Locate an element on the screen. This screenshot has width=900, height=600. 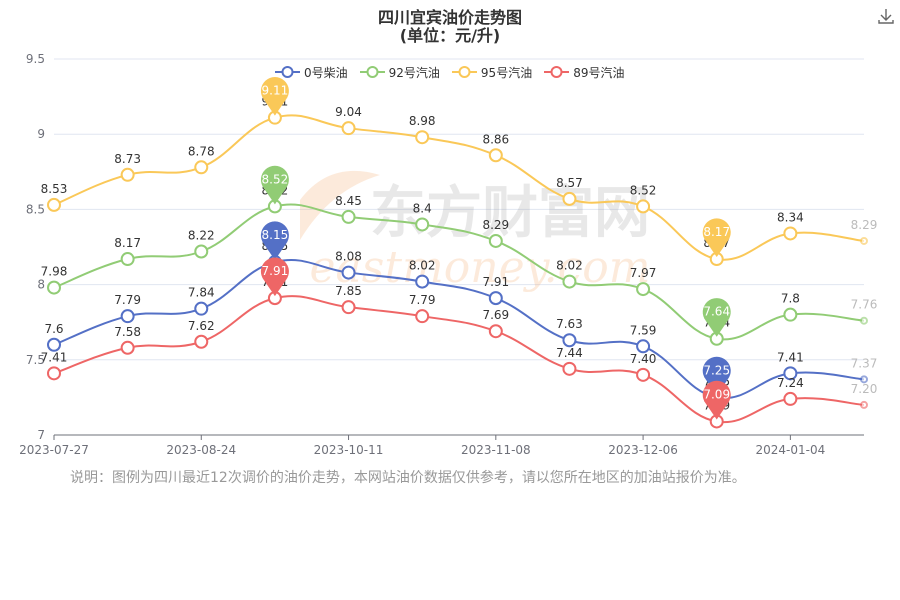
data-label: 8.86 is located at coordinates (495, 139).